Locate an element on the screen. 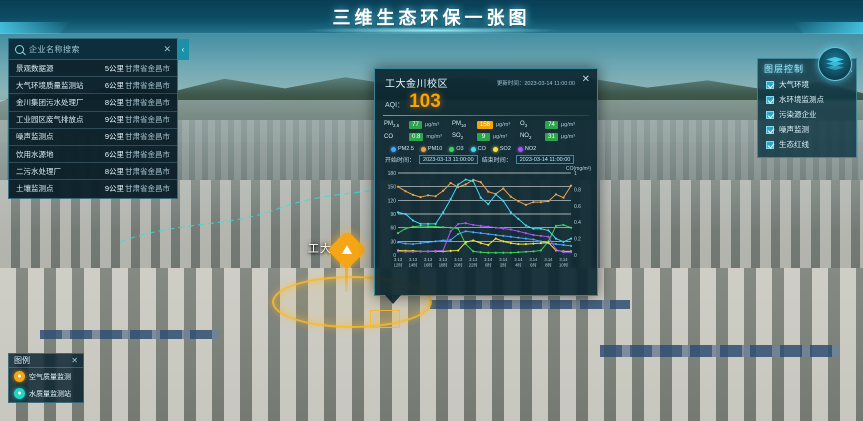  chart-series-no2 is located at coordinates (484, 237).